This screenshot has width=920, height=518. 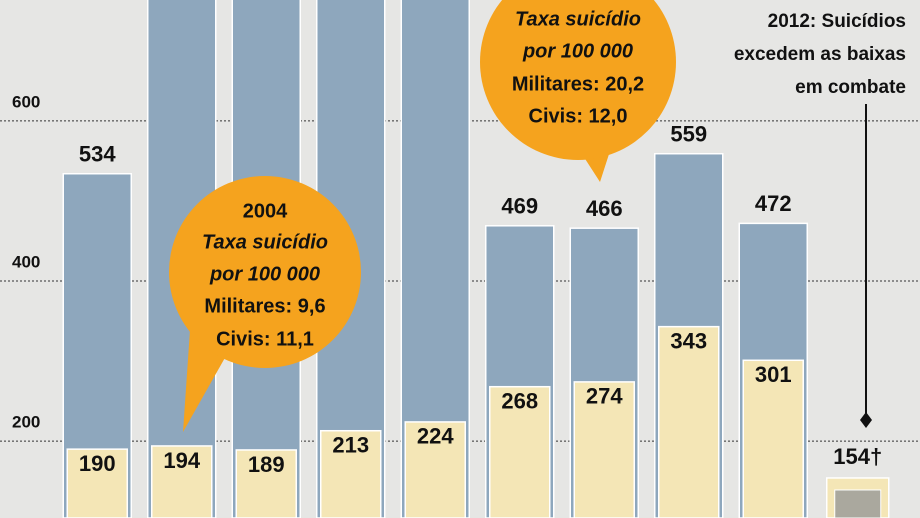 What do you see at coordinates (97, 154) in the screenshot?
I see `value-label: 534` at bounding box center [97, 154].